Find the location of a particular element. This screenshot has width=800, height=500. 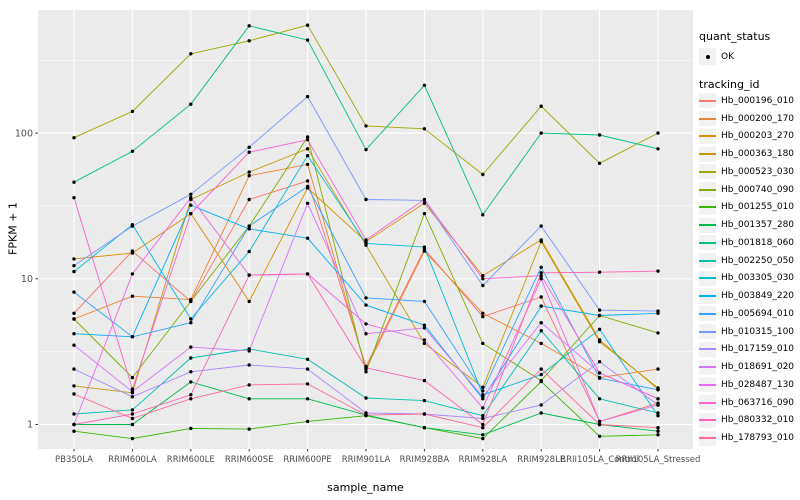

legend-item-label: Hb_002250_050 is located at coordinates (758, 260).